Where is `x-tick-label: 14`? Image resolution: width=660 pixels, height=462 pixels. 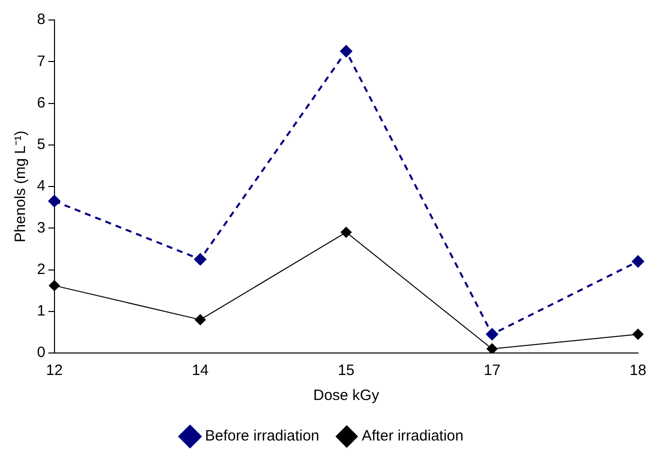
x-tick-label: 14 is located at coordinates (200, 371).